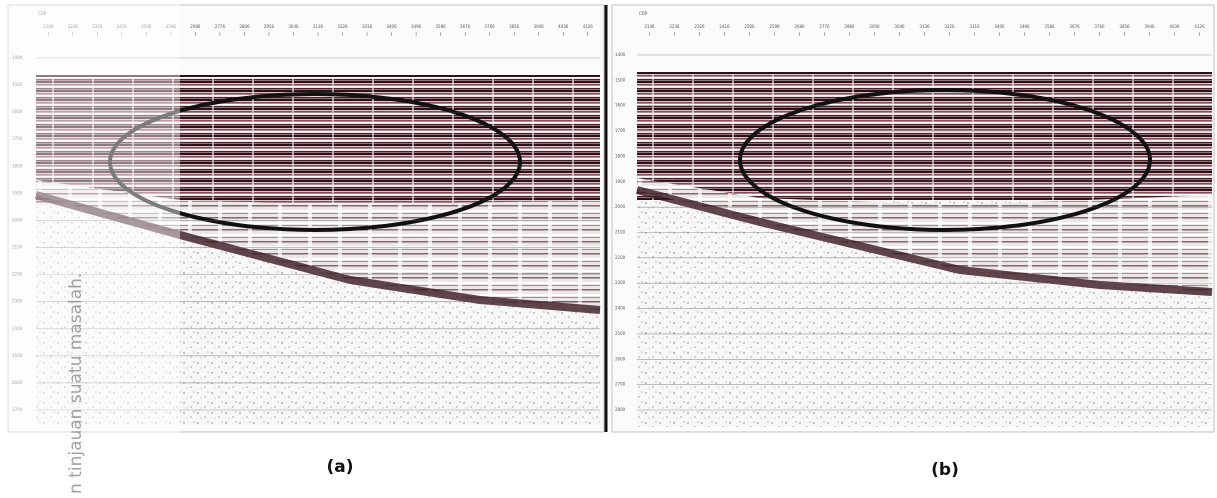 This screenshot has height=498, width=1217. What do you see at coordinates (620, 409) in the screenshot?
I see `y-tick-label: 2800` at bounding box center [620, 409].